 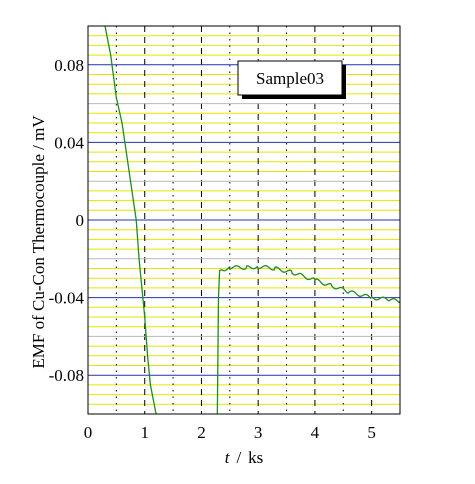 I want to click on legend: Sample03, so click(x=291, y=79).